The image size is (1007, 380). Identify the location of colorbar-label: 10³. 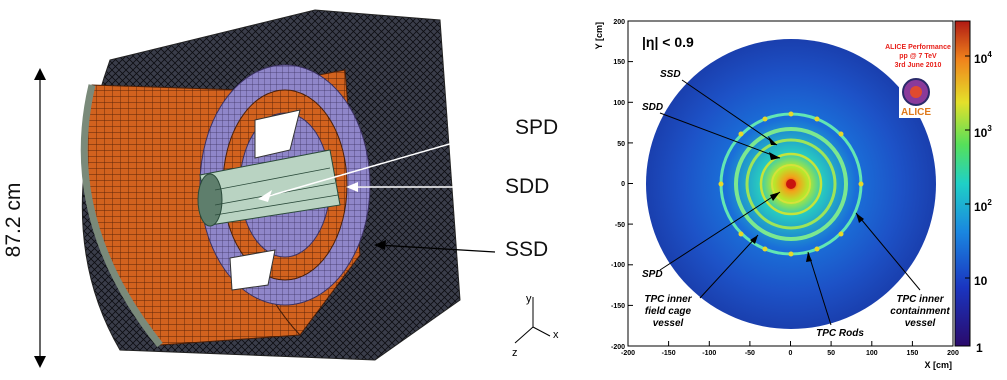
(983, 132).